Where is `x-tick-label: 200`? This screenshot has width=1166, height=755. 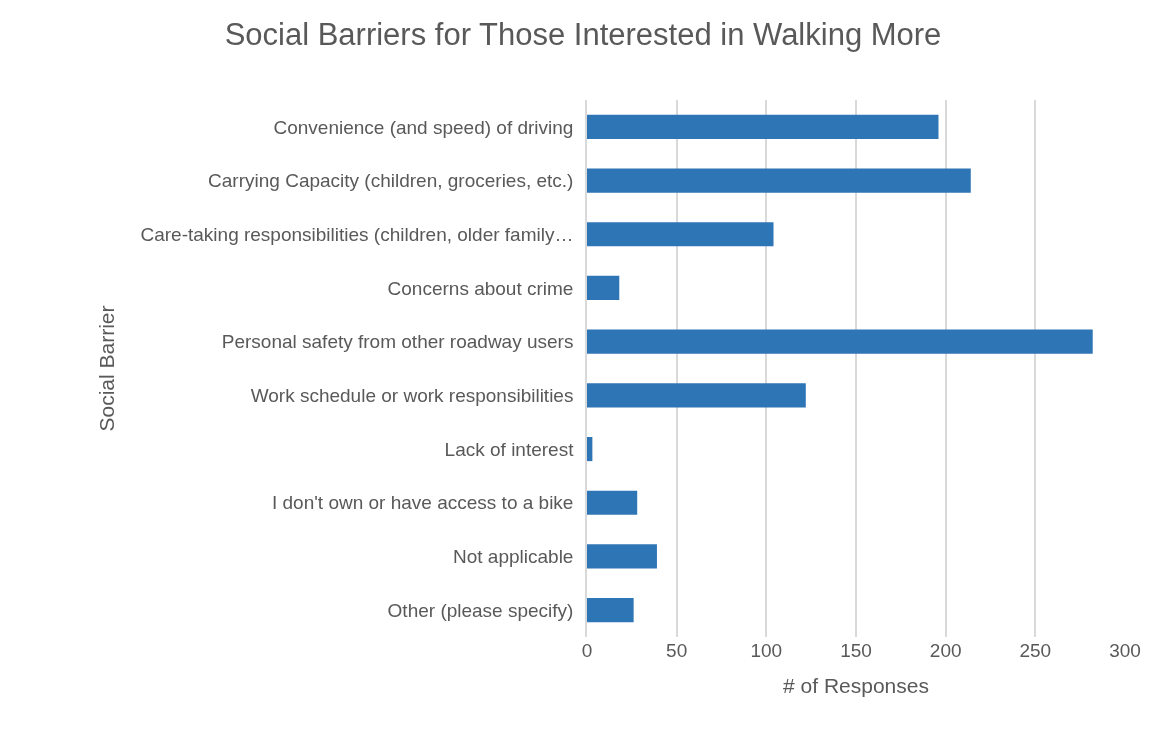 x-tick-label: 200 is located at coordinates (945, 650).